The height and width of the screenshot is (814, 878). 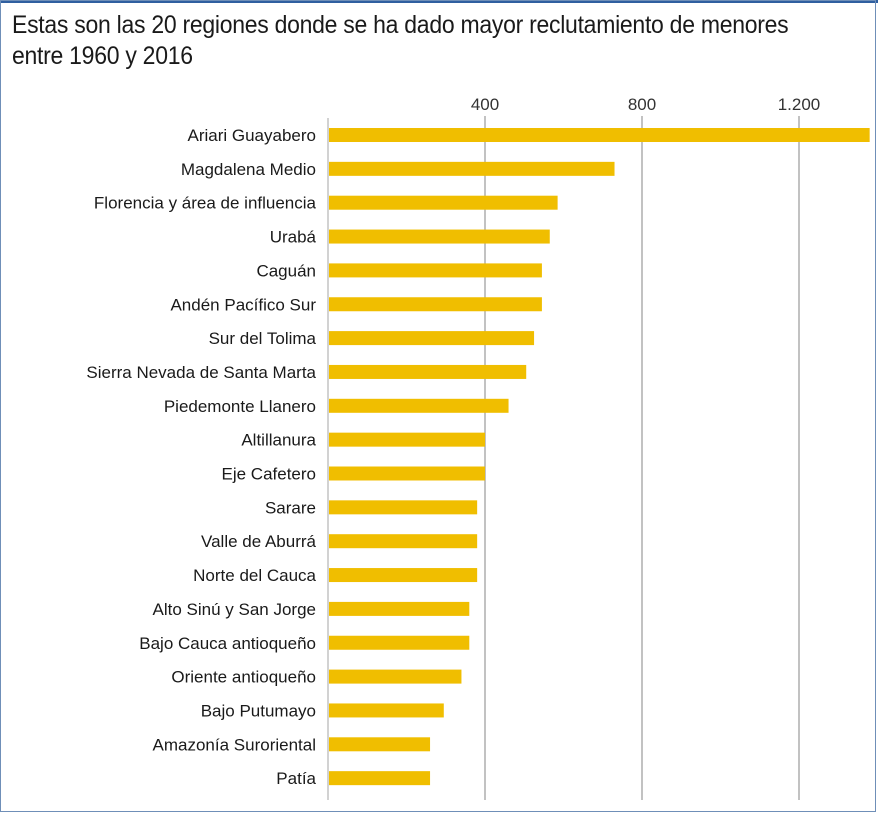 I want to click on category-label-5: Caguán, so click(x=286, y=270).